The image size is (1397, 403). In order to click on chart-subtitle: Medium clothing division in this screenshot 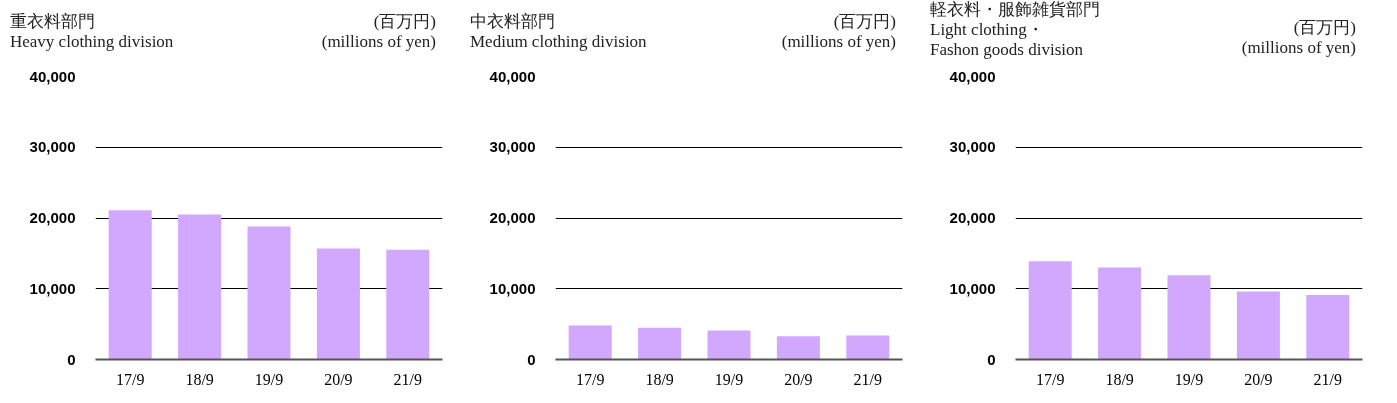, I will do `click(558, 42)`.